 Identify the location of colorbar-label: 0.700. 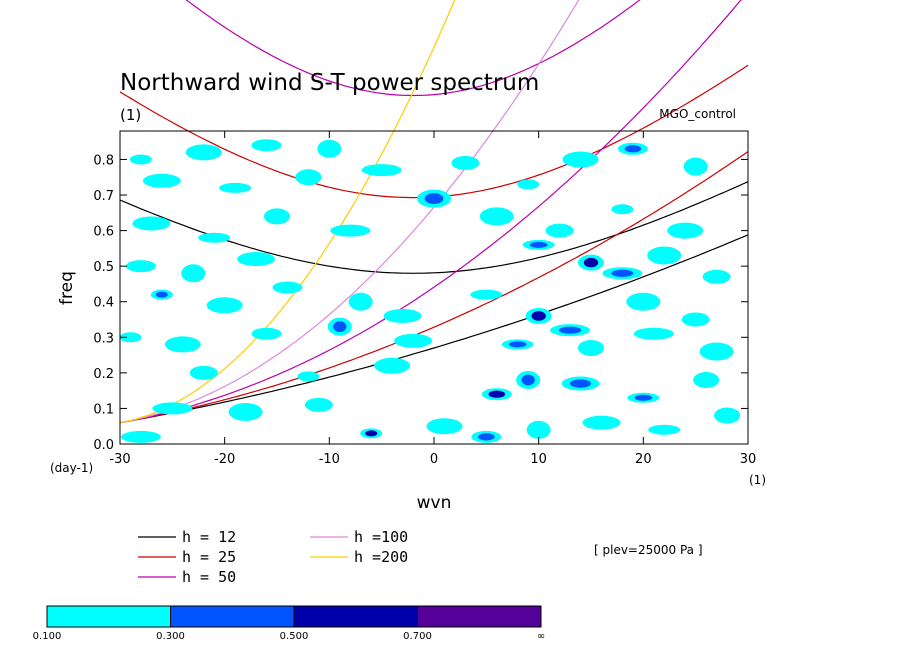
(417, 636).